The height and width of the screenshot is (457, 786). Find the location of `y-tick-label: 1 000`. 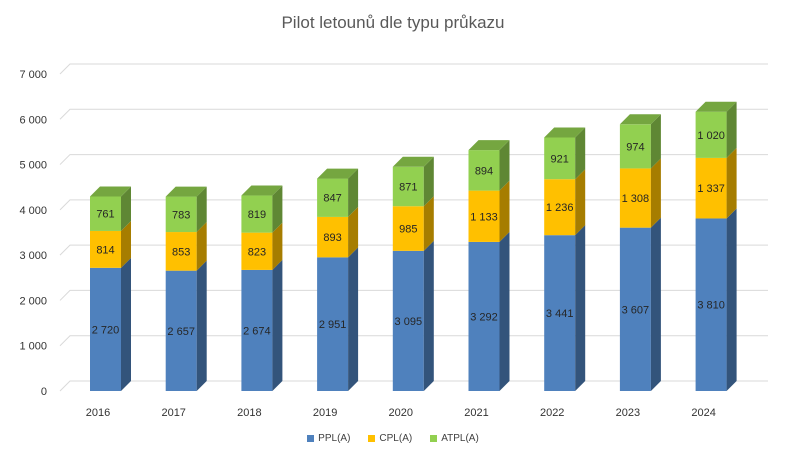

y-tick-label: 1 000 is located at coordinates (33, 347).